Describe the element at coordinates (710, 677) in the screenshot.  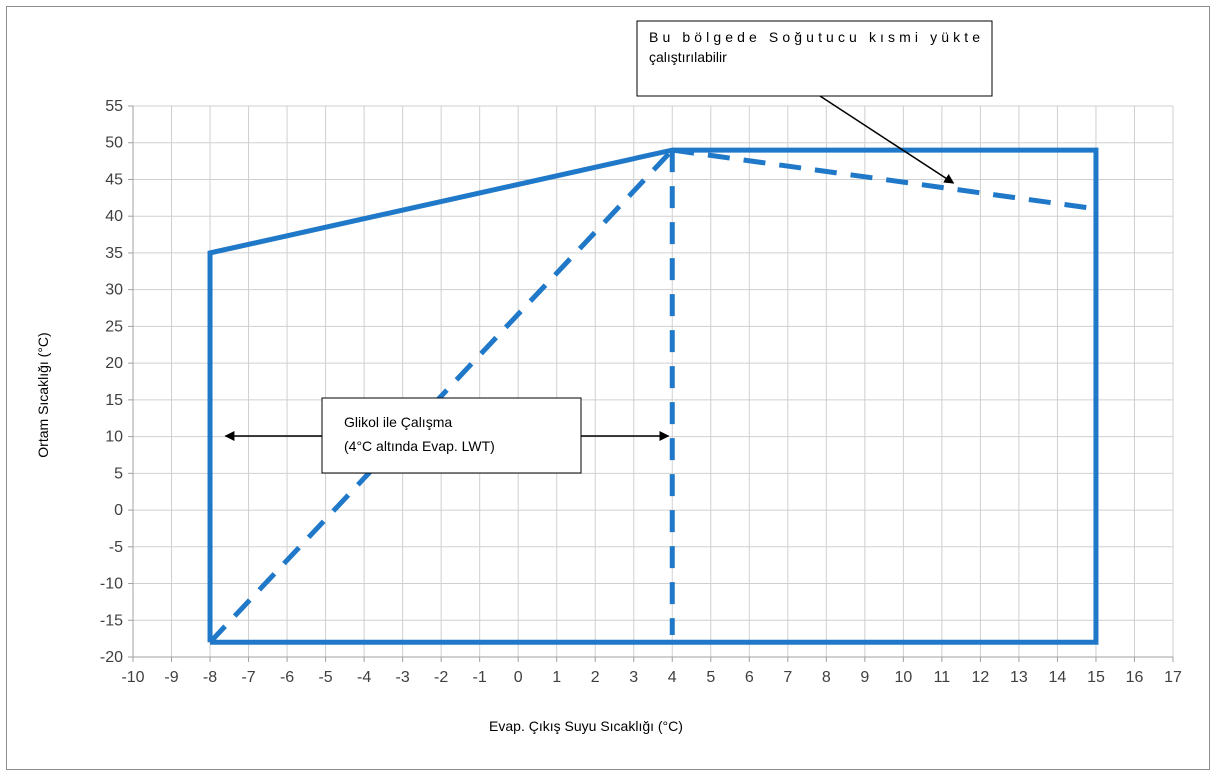
I see `x-tick-label: 5` at that location.